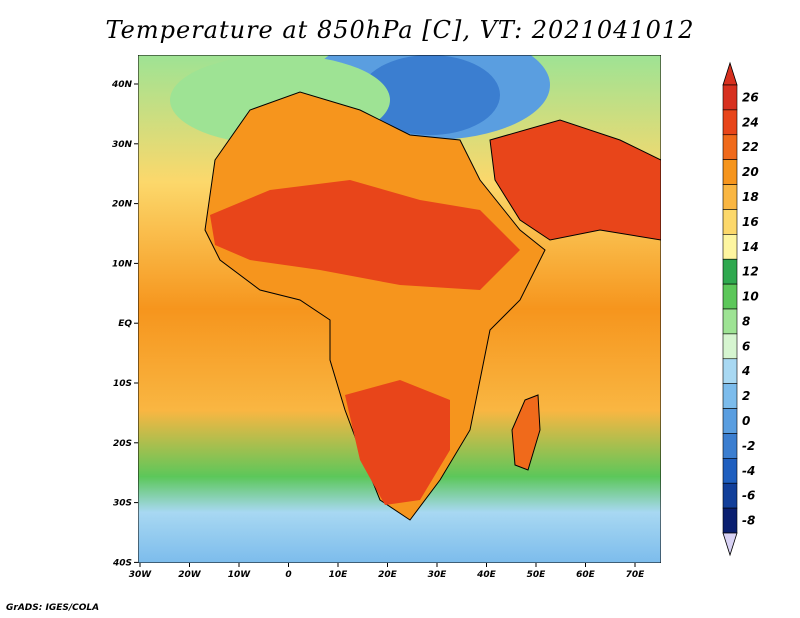 This screenshot has width=800, height=618. What do you see at coordinates (141, 575) in the screenshot?
I see `lon-label: 30W` at bounding box center [141, 575].